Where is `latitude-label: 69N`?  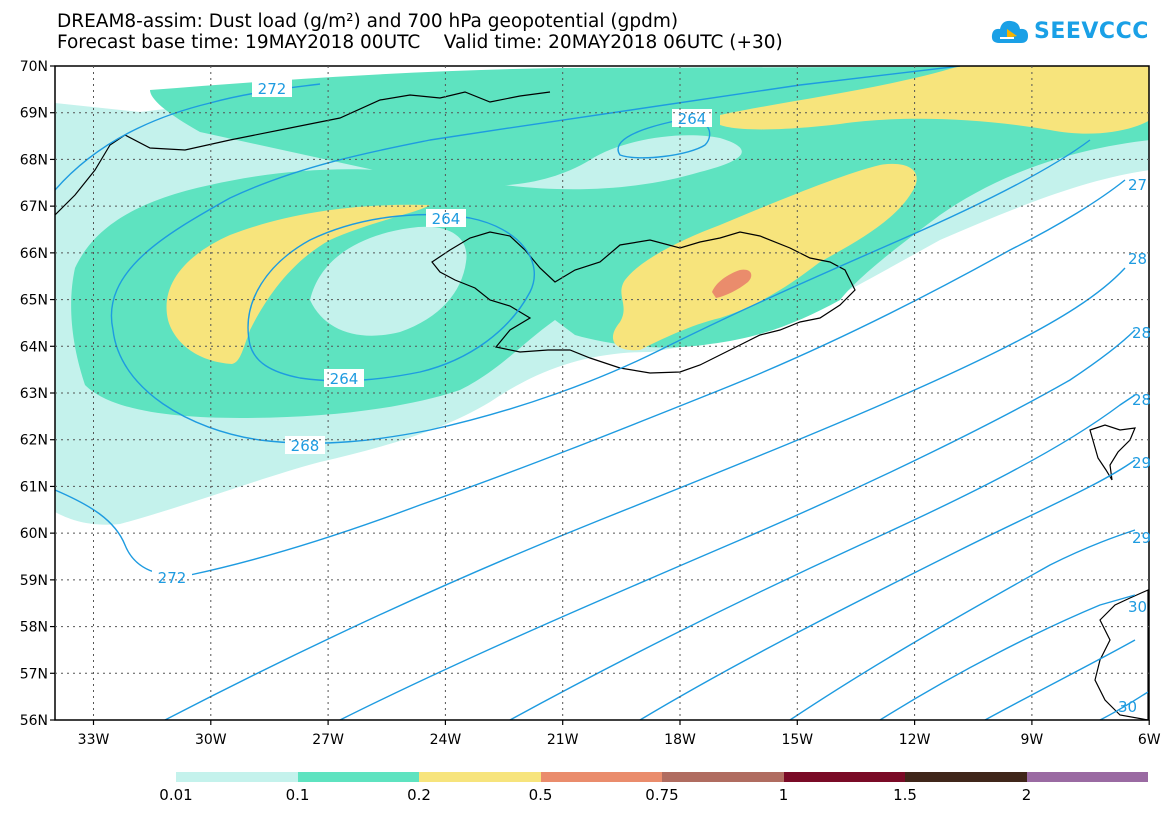
latitude-label: 69N is located at coordinates (34, 114).